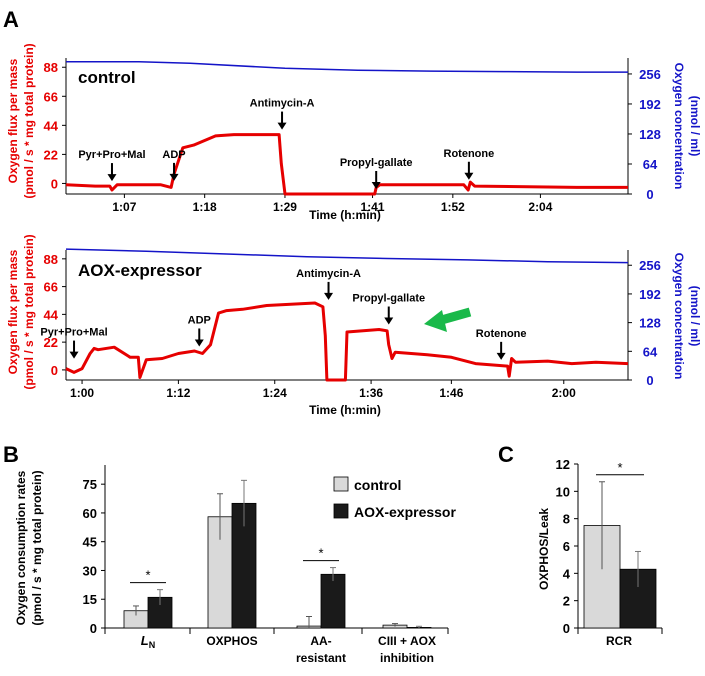  I want to click on b-cat-ln-sub: N, so click(152, 645).